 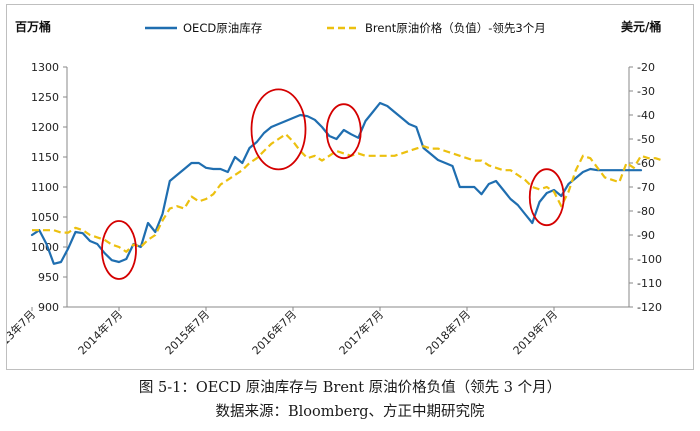 I want to click on left-tick-label: 1200, so click(x=45, y=127).